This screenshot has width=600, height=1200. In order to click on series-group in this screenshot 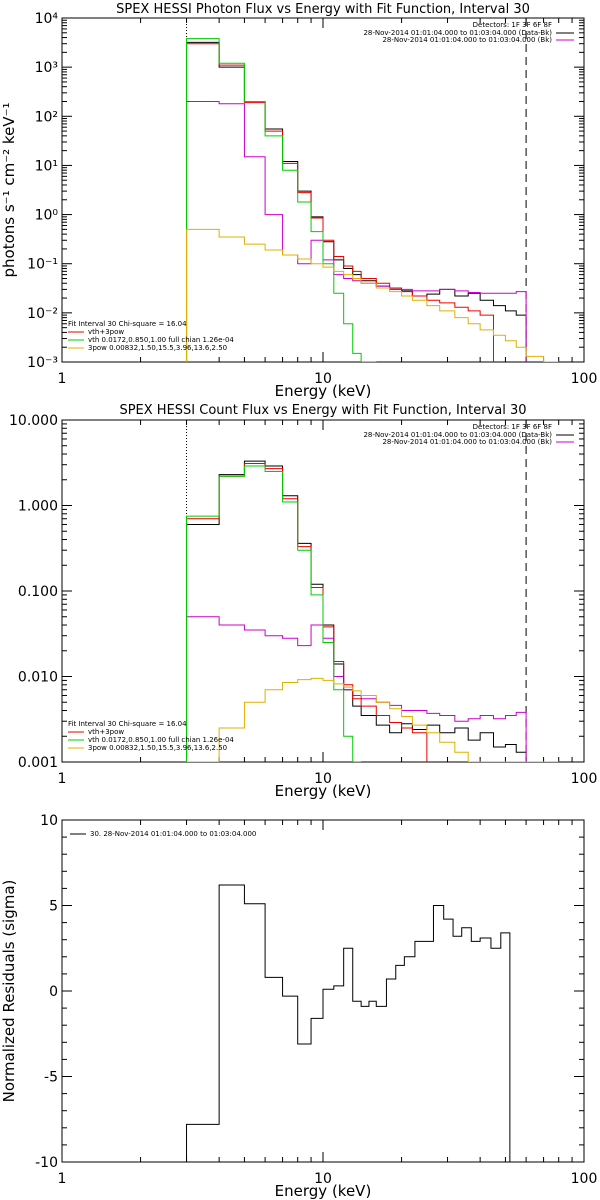, I will do `click(348, 1023)`.